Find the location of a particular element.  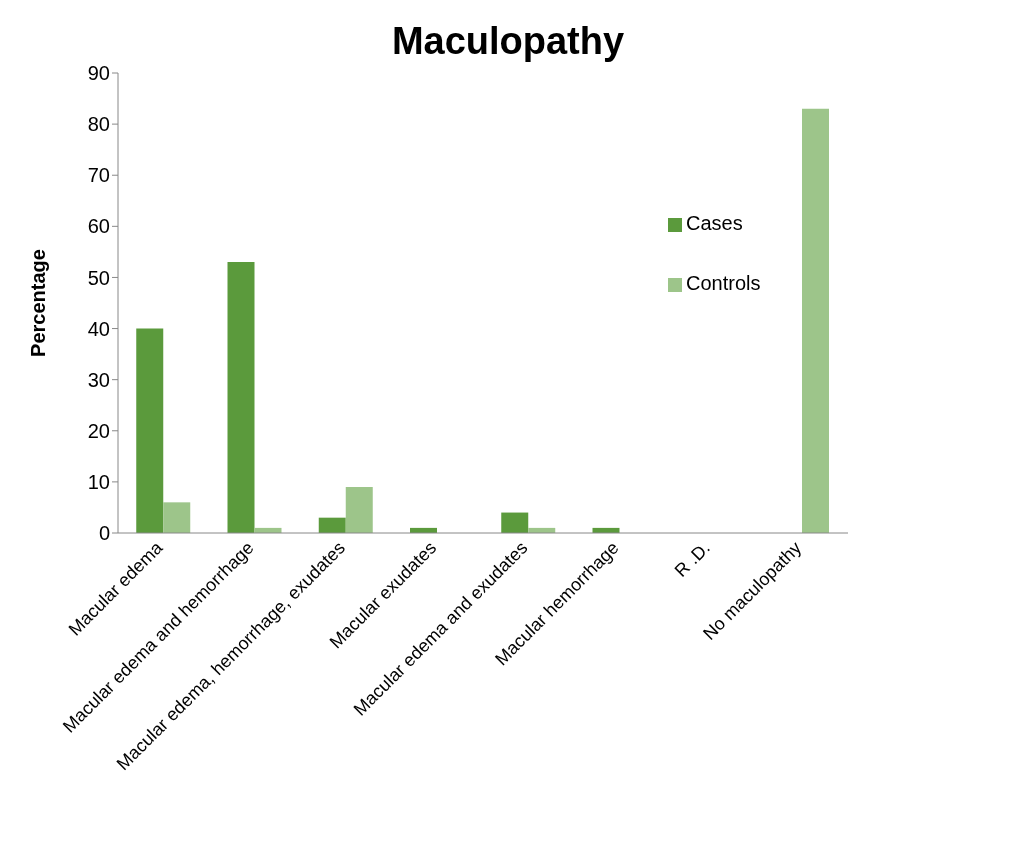

y-tick-label: 50 is located at coordinates (98, 277).